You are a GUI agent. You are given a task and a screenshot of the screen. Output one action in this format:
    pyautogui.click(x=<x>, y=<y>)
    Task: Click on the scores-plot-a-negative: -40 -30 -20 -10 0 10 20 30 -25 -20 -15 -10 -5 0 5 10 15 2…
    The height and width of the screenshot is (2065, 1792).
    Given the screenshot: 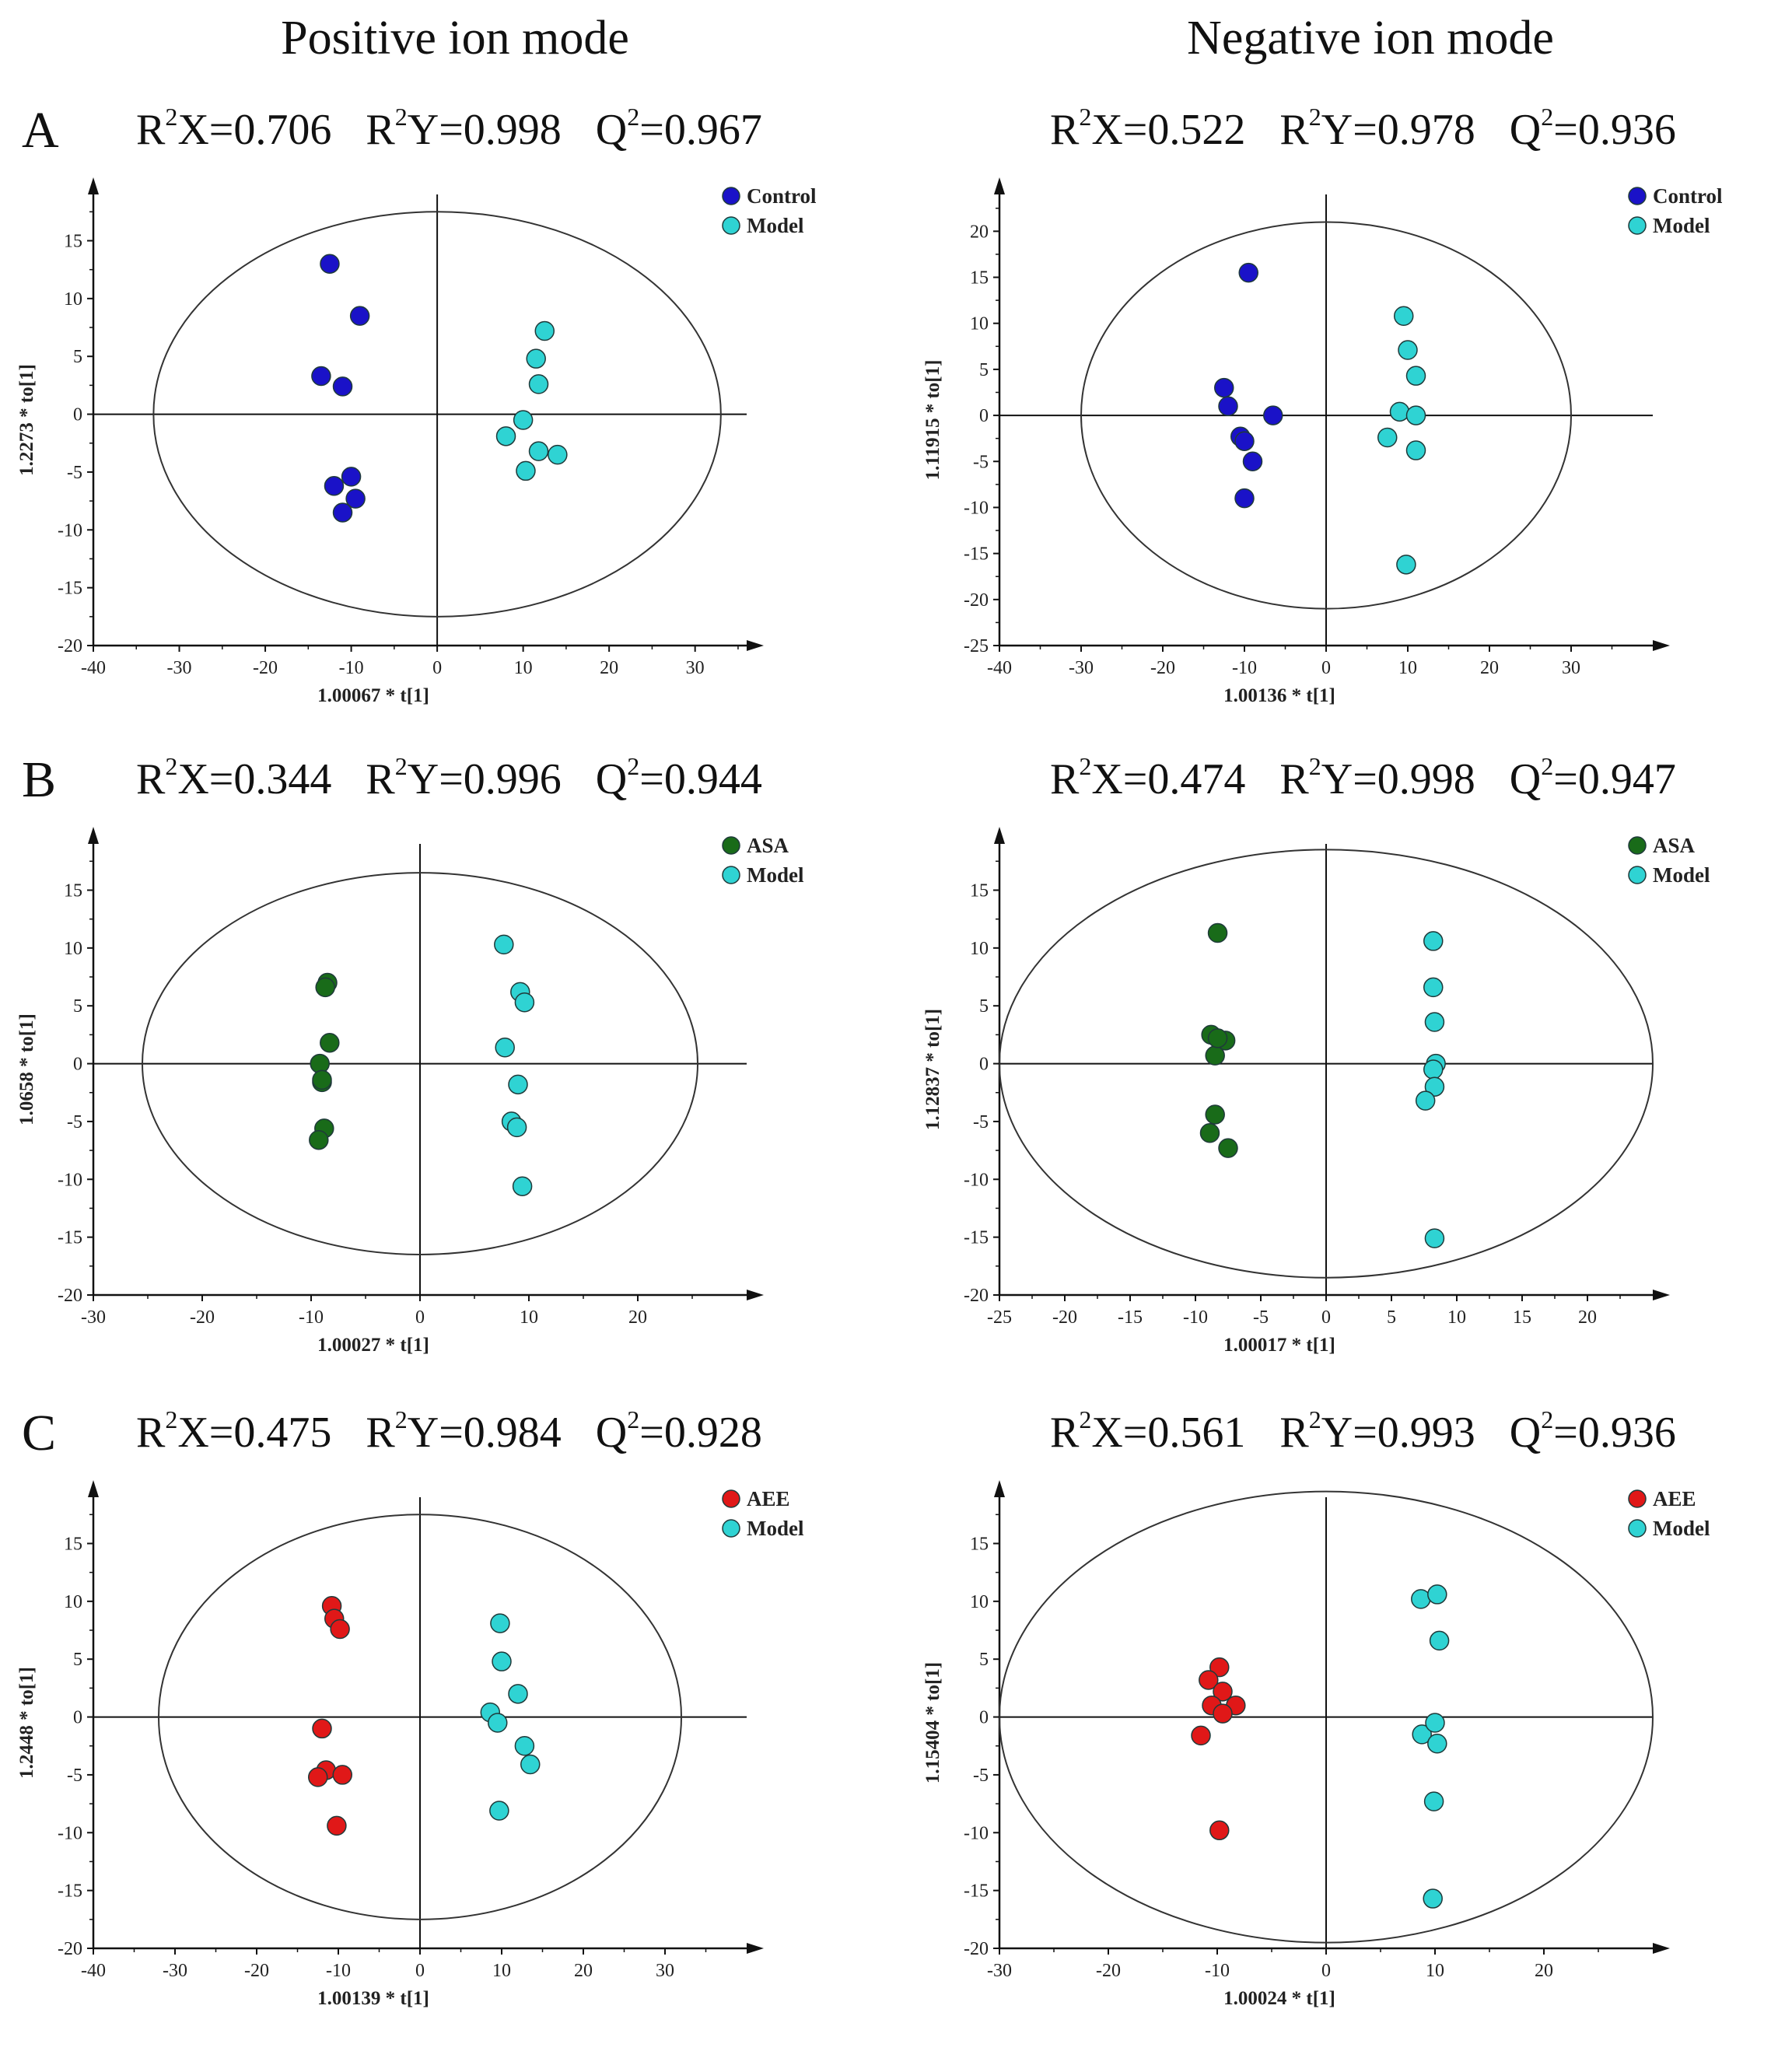 What is the action you would take?
    pyautogui.click(x=1334, y=467)
    